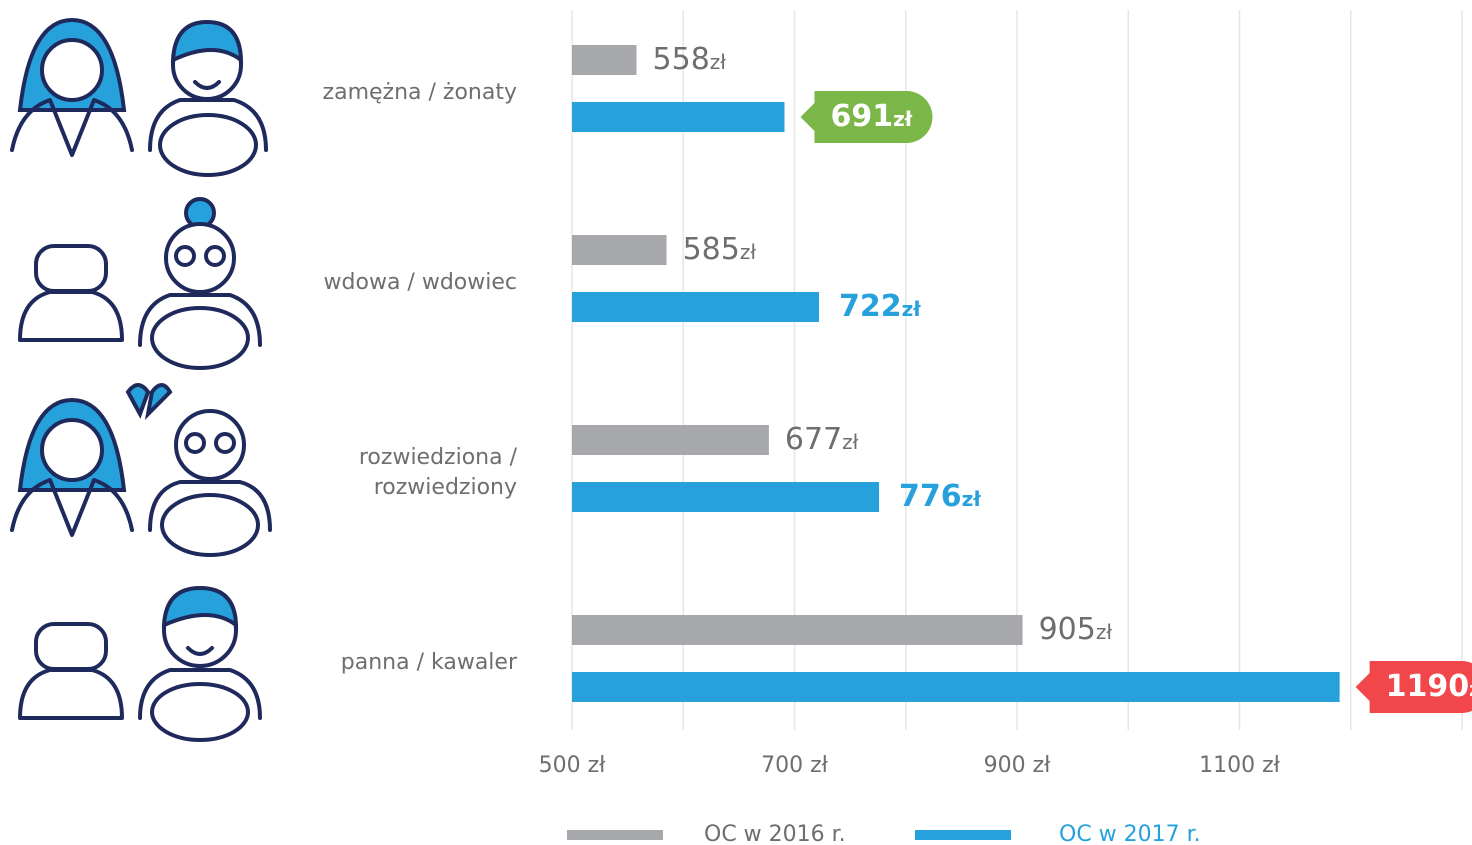  What do you see at coordinates (1130, 833) in the screenshot?
I see `legend-label: OC w 2017 r.` at bounding box center [1130, 833].